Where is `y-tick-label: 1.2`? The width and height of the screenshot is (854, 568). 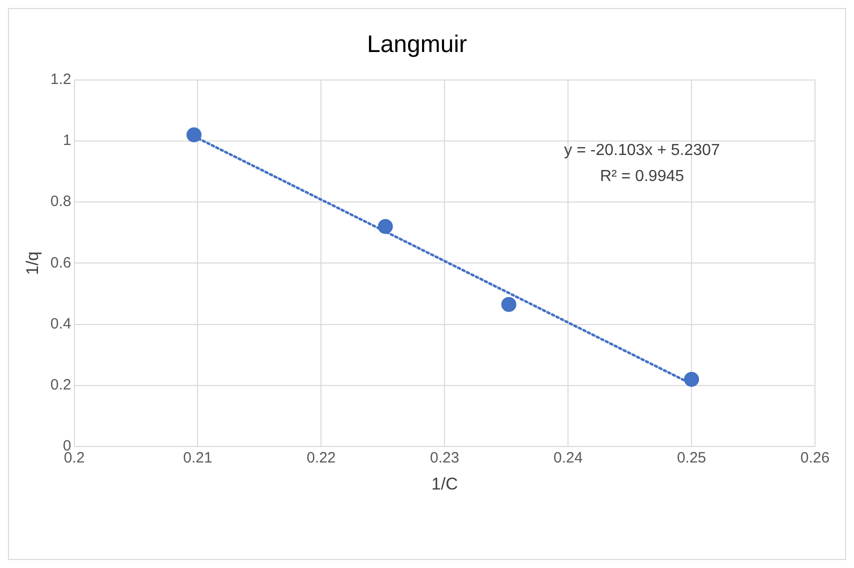 y-tick-label: 1.2 is located at coordinates (61, 79).